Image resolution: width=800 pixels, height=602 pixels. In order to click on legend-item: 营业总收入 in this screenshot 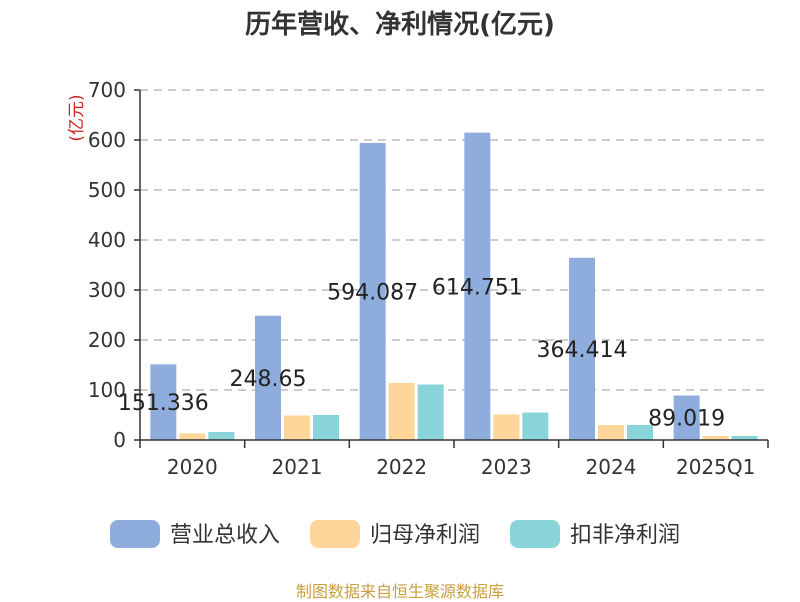, I will do `click(195, 534)`.